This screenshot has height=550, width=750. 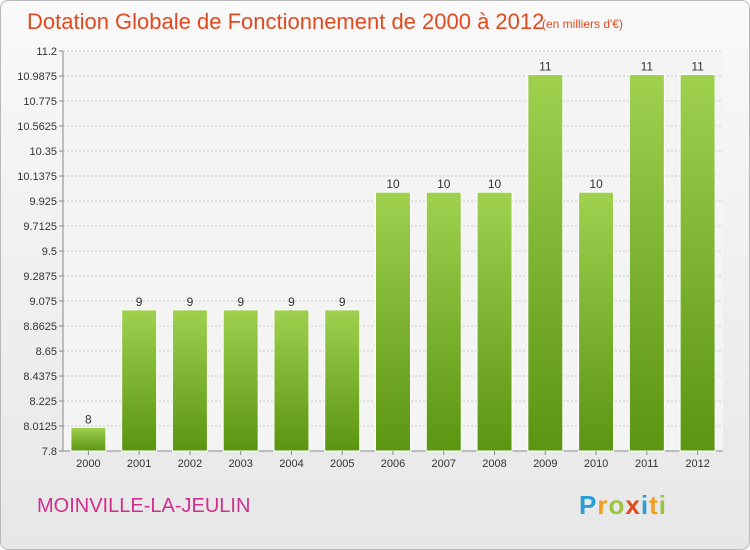 What do you see at coordinates (49, 252) in the screenshot?
I see `y-tick-label: 9.5` at bounding box center [49, 252].